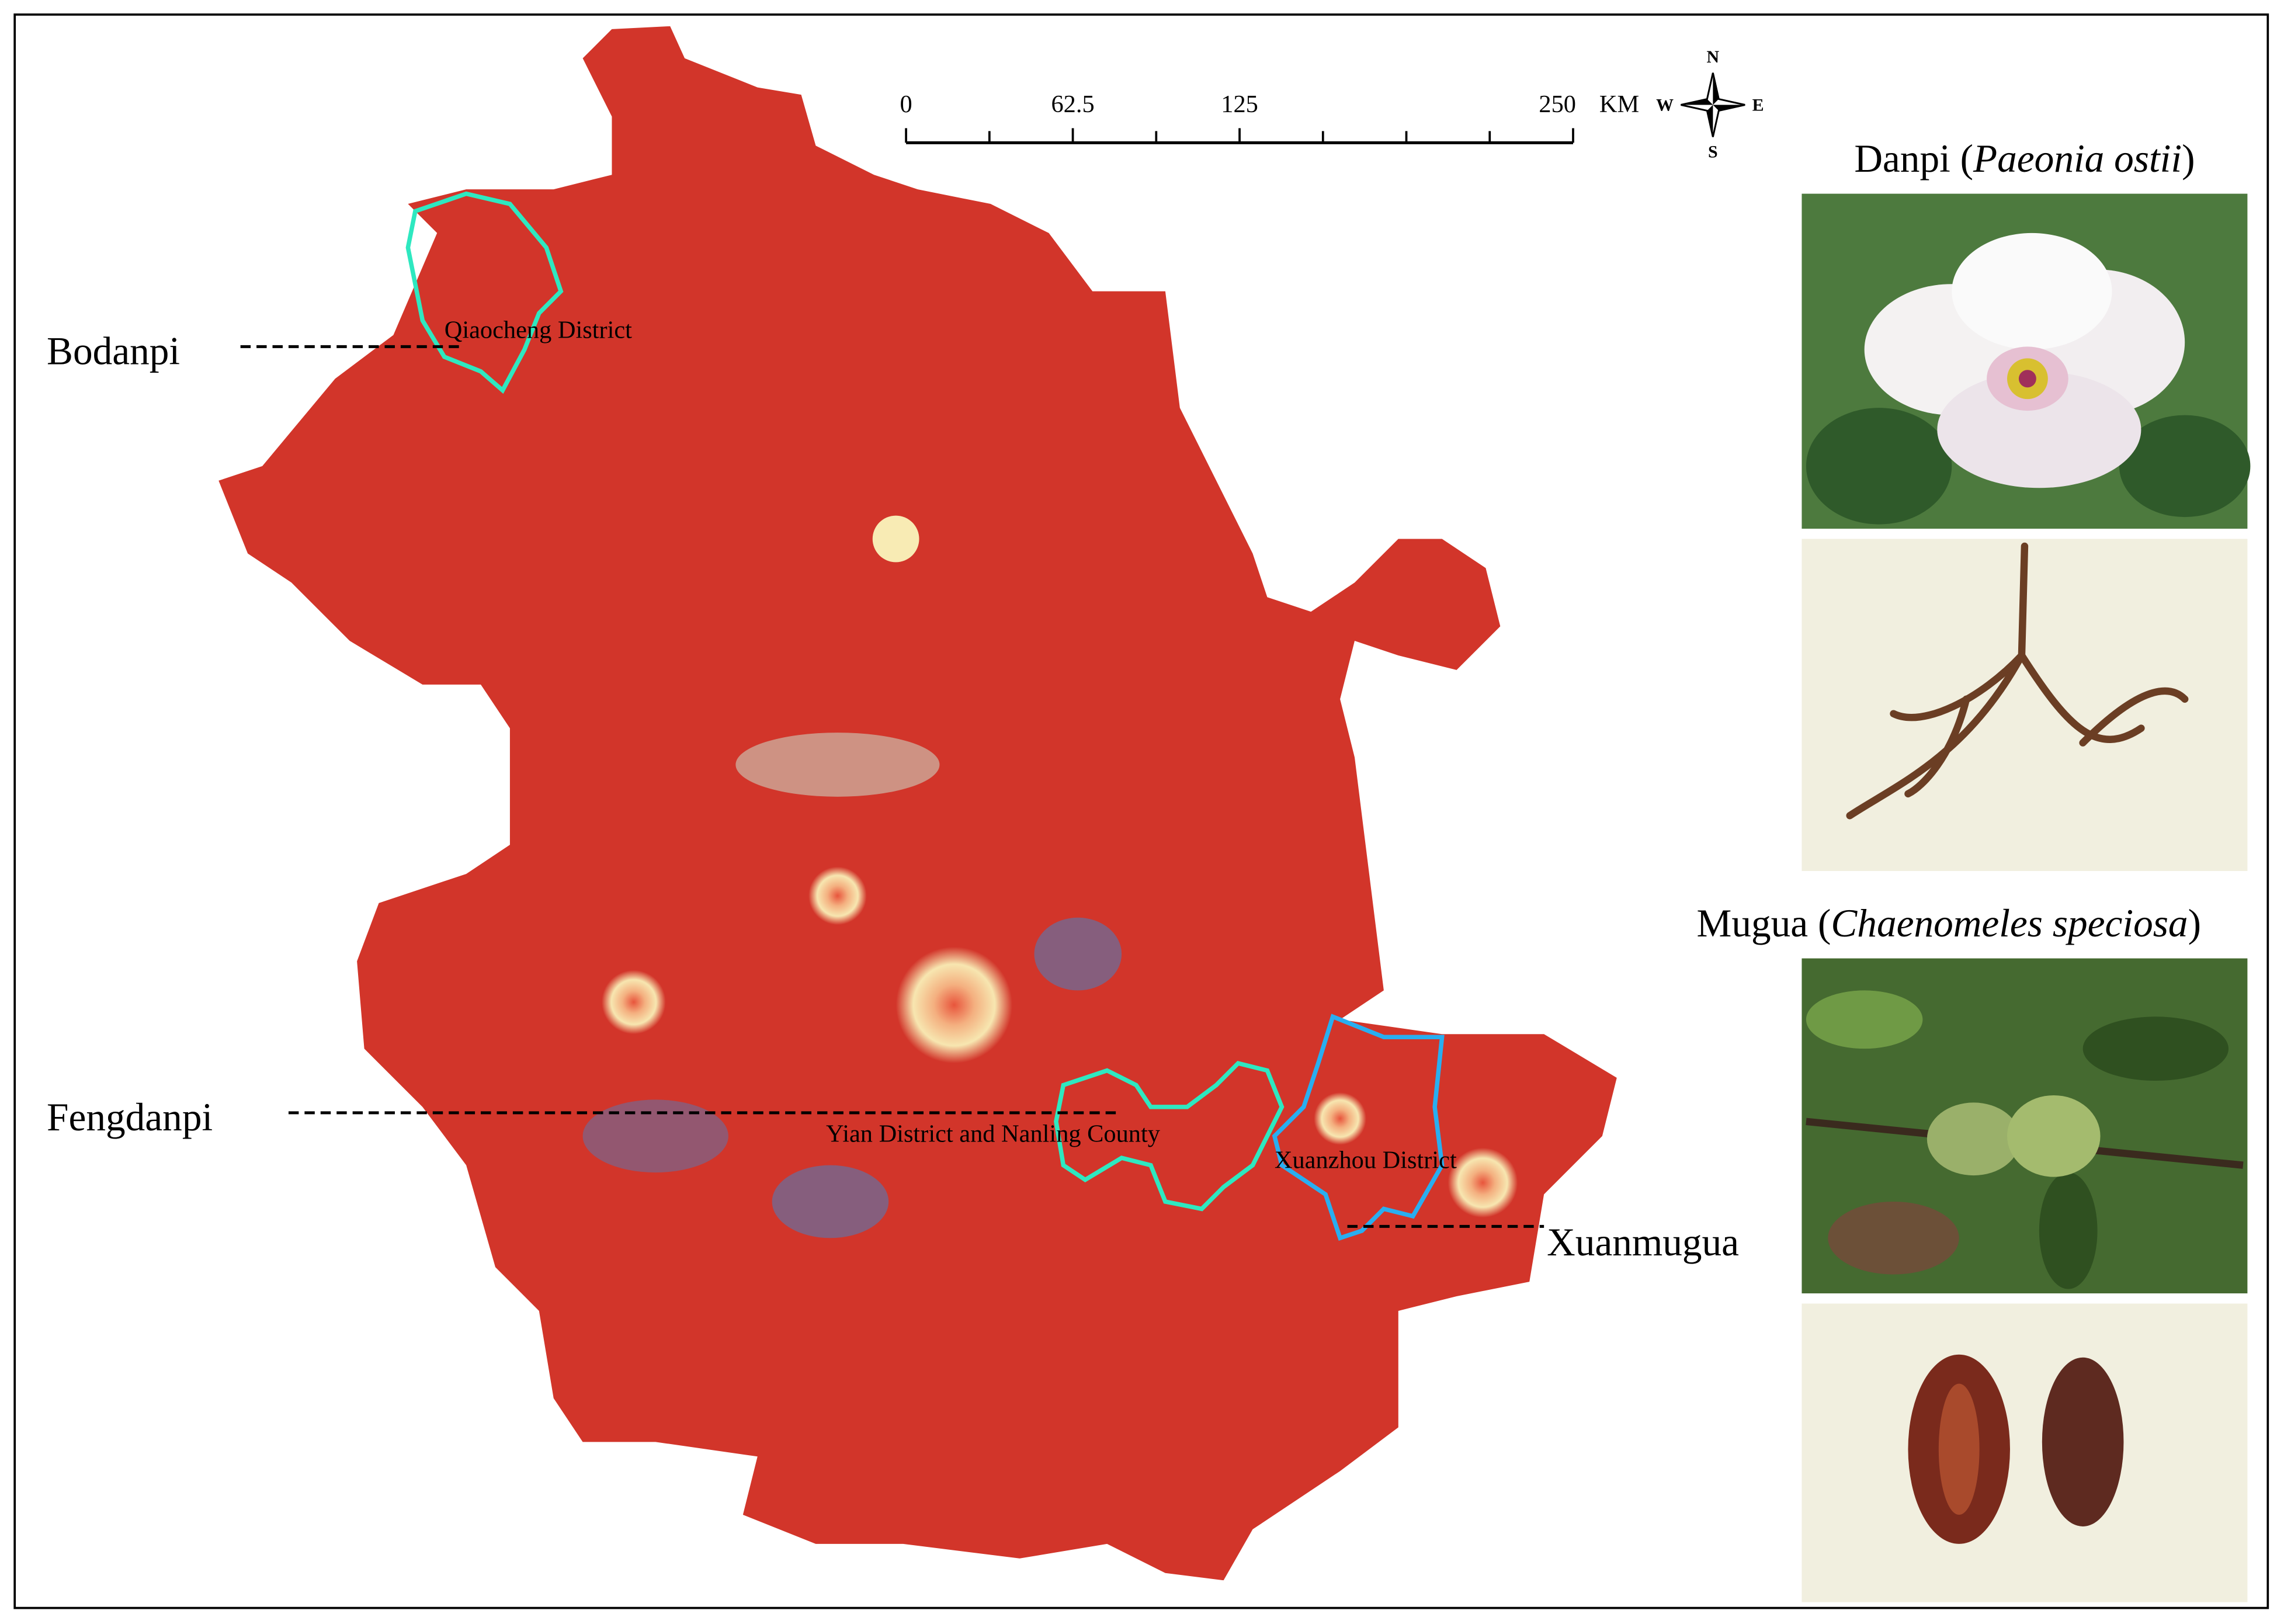 This screenshot has height=1624, width=2284. What do you see at coordinates (1557, 105) in the screenshot?
I see `scale-label: 250` at bounding box center [1557, 105].